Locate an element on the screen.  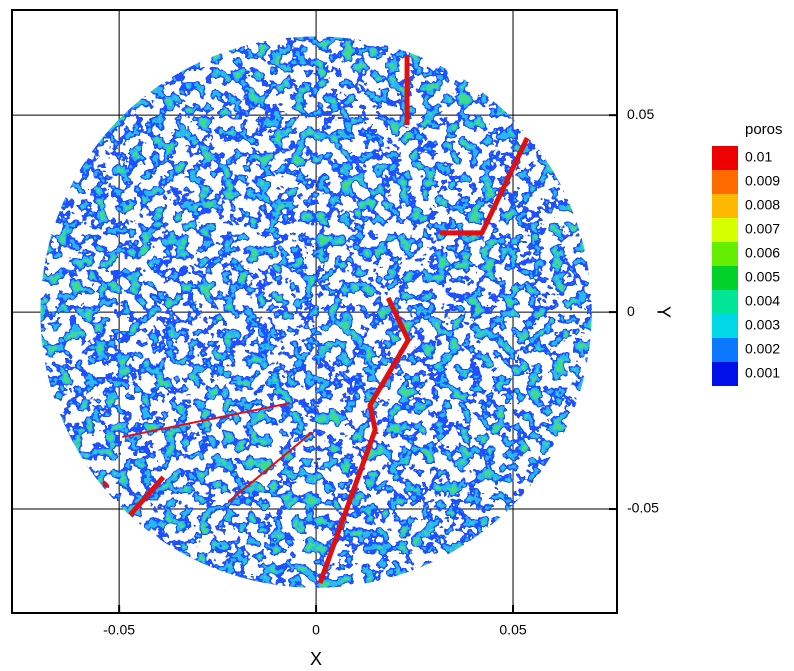
legend-label: 0.003 is located at coordinates (762, 325).